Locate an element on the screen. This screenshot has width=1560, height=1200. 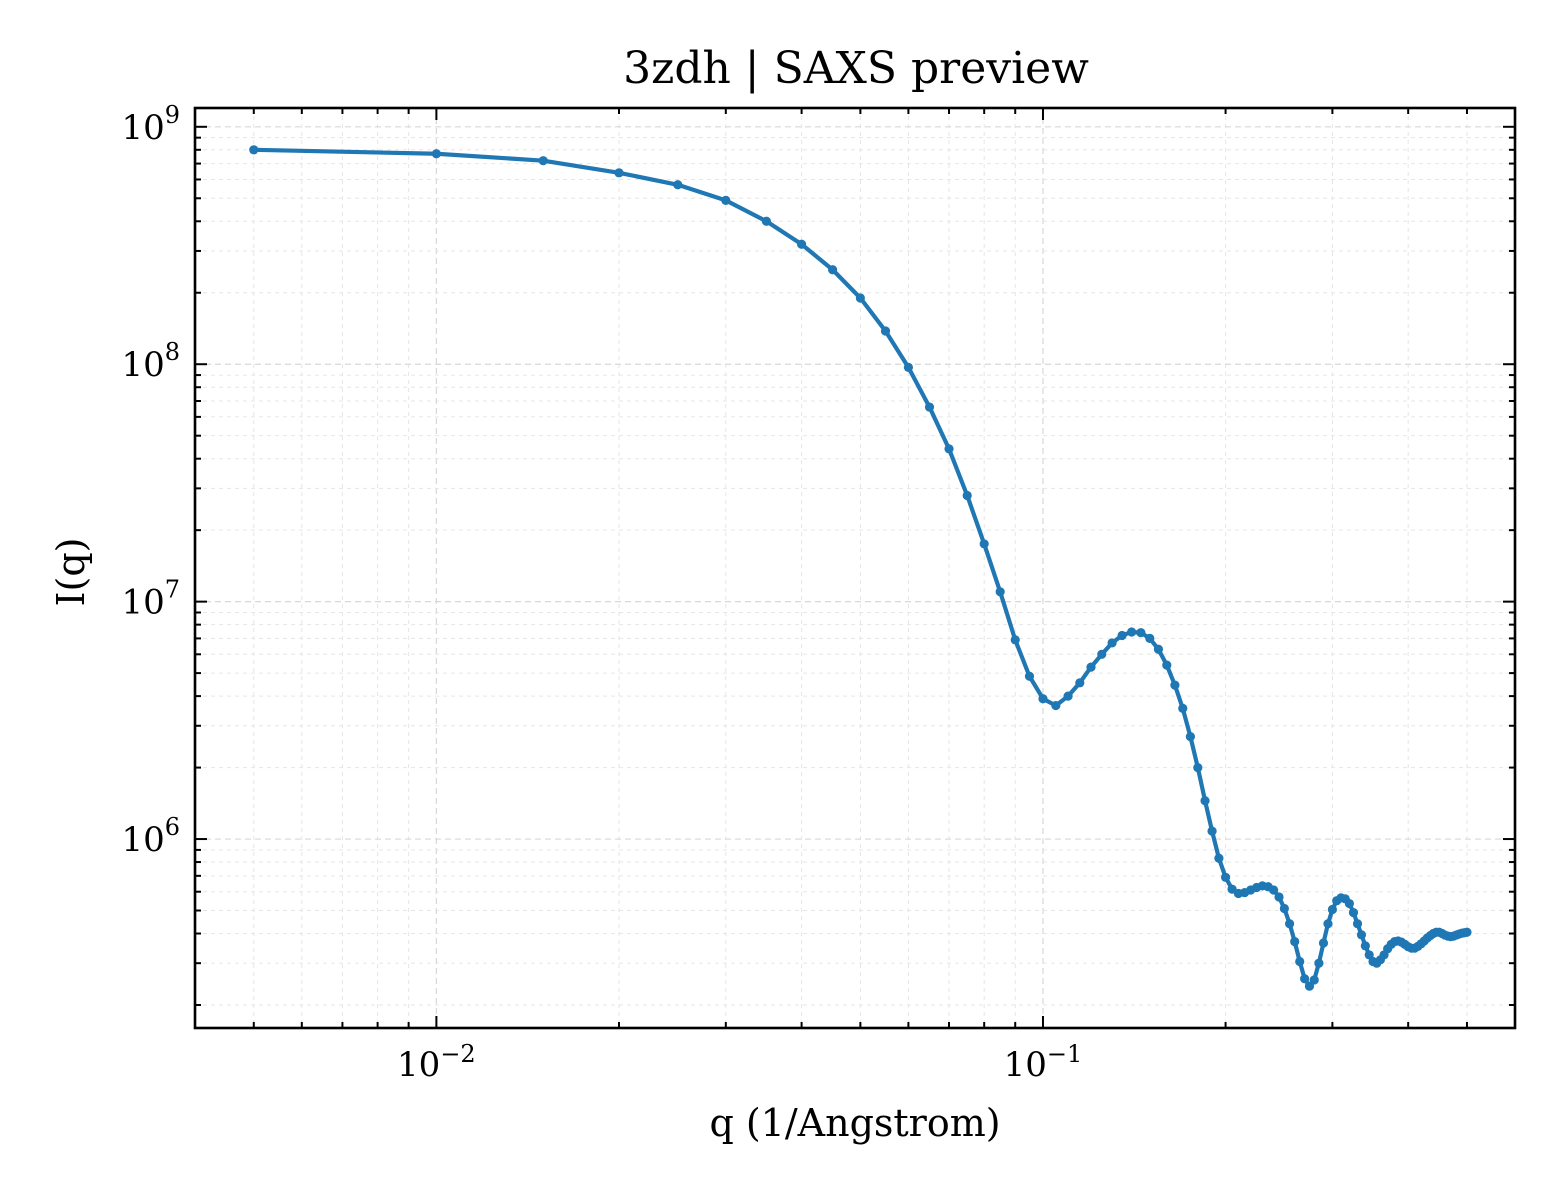
x-tick-label: 10⁻¹ is located at coordinates (1043, 1062).